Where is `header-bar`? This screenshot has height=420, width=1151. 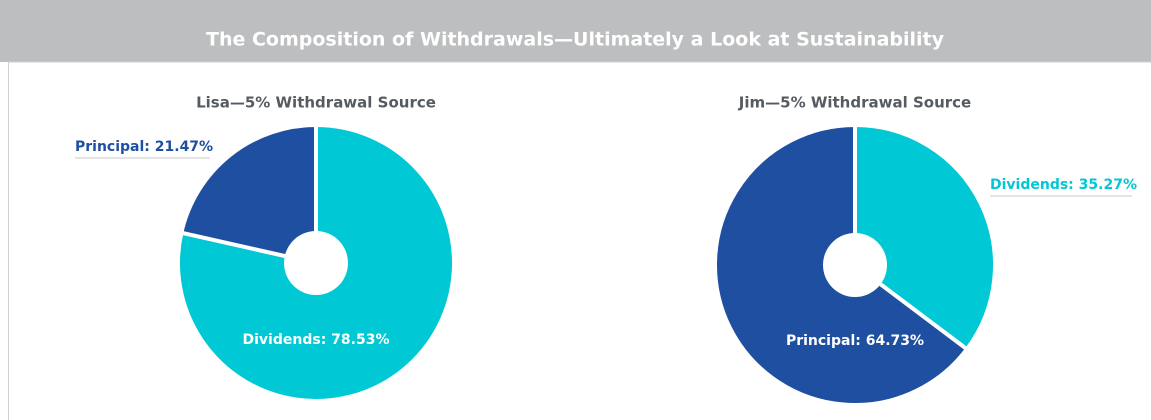
header-bar is located at coordinates (575, 31).